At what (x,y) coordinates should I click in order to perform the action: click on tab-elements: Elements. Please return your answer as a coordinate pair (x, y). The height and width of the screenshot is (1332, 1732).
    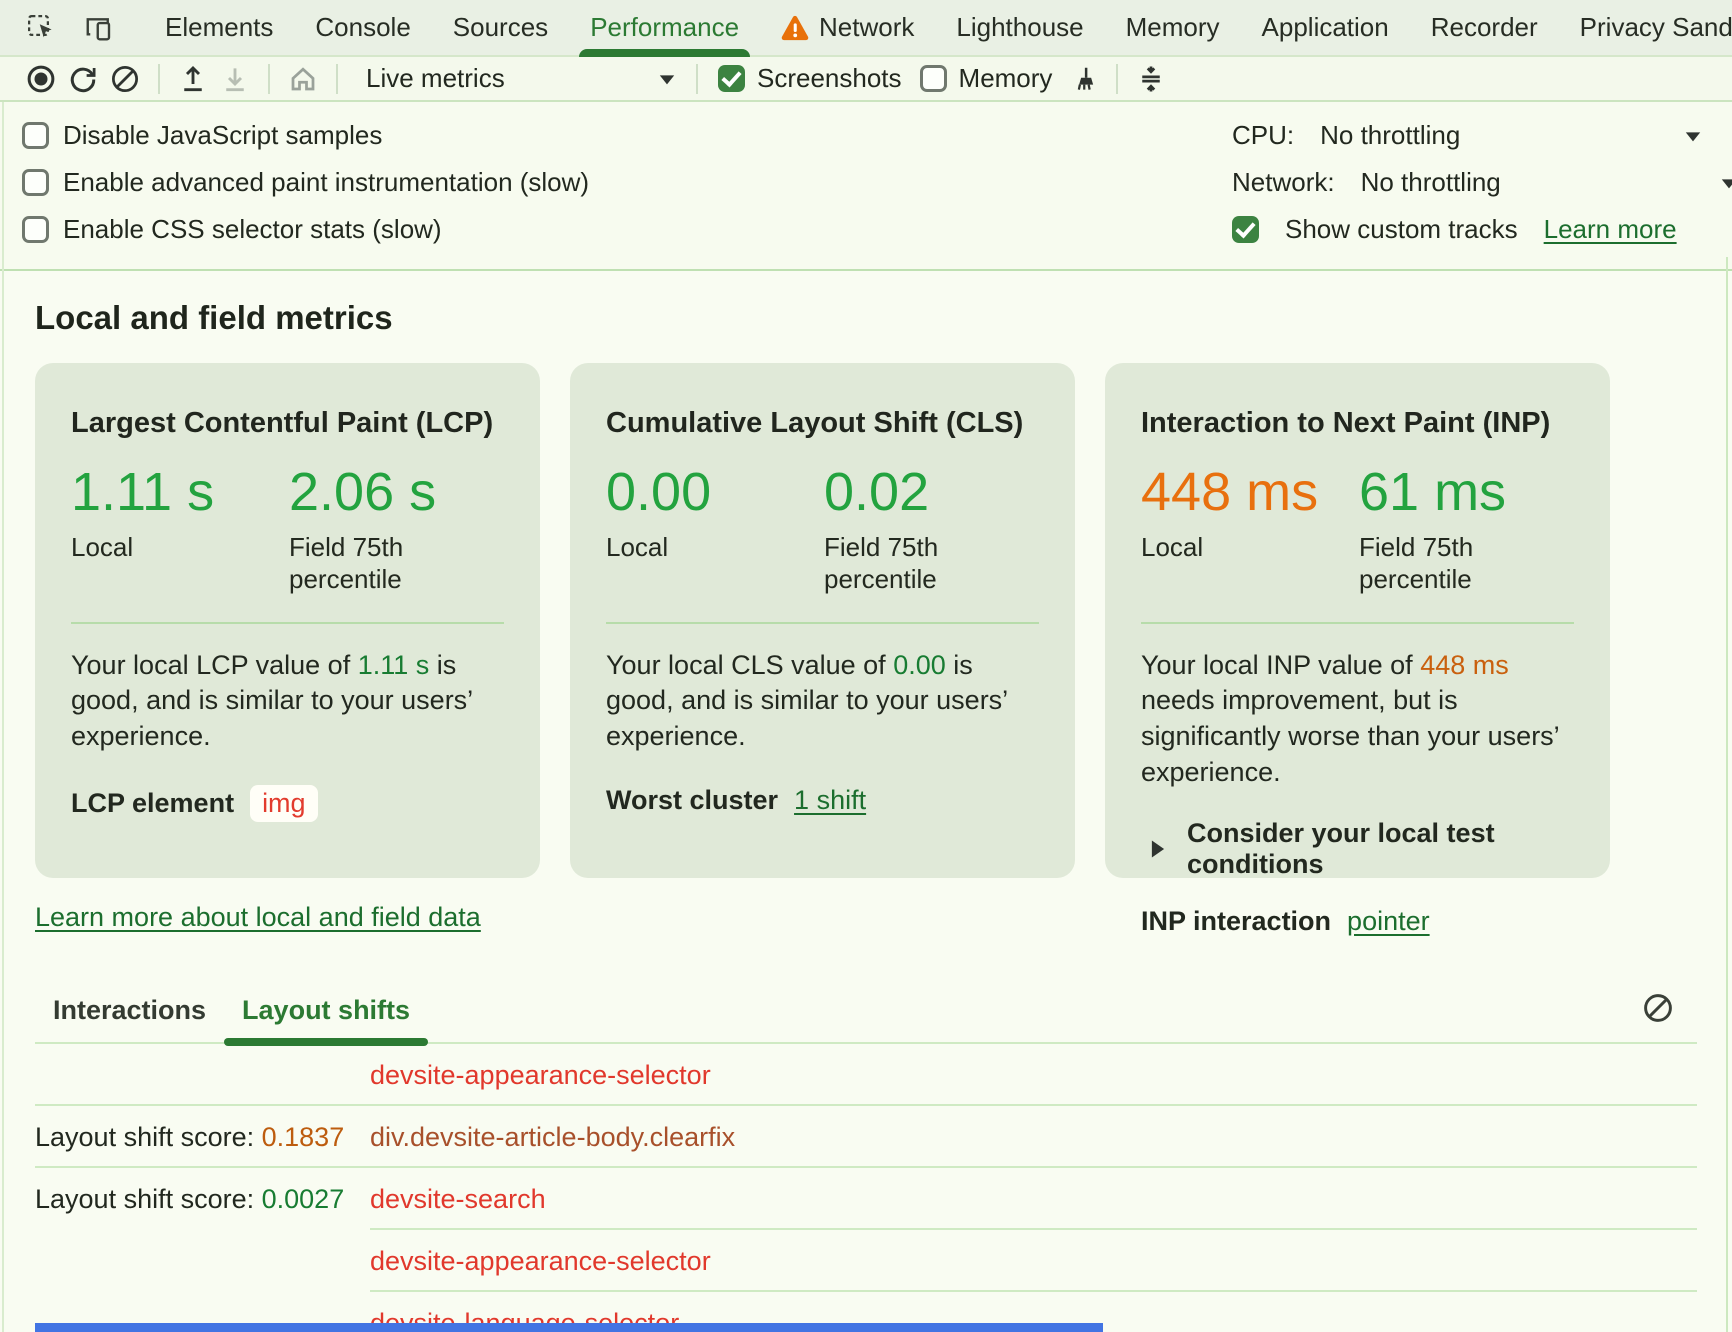
    Looking at the image, I should click on (219, 27).